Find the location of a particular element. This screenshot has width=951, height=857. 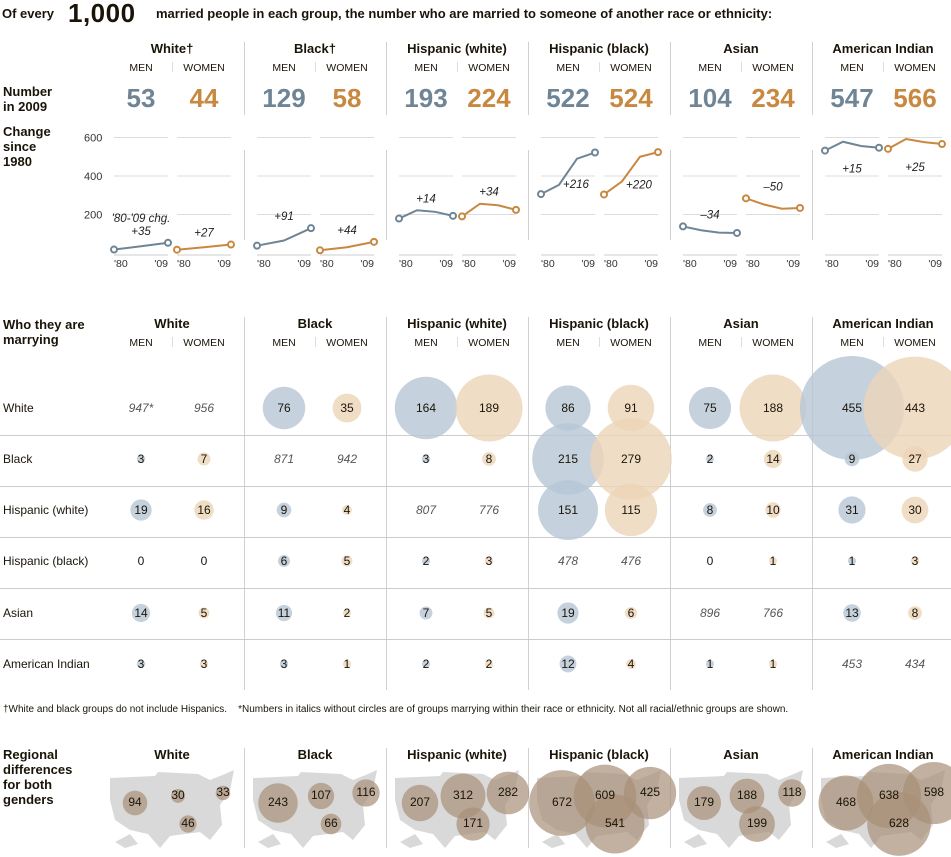

title-prefix: Of every is located at coordinates (28, 13).